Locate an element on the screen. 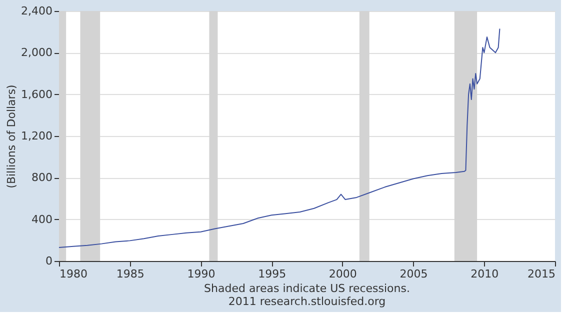  y-tick-label: 0 is located at coordinates (49, 261).